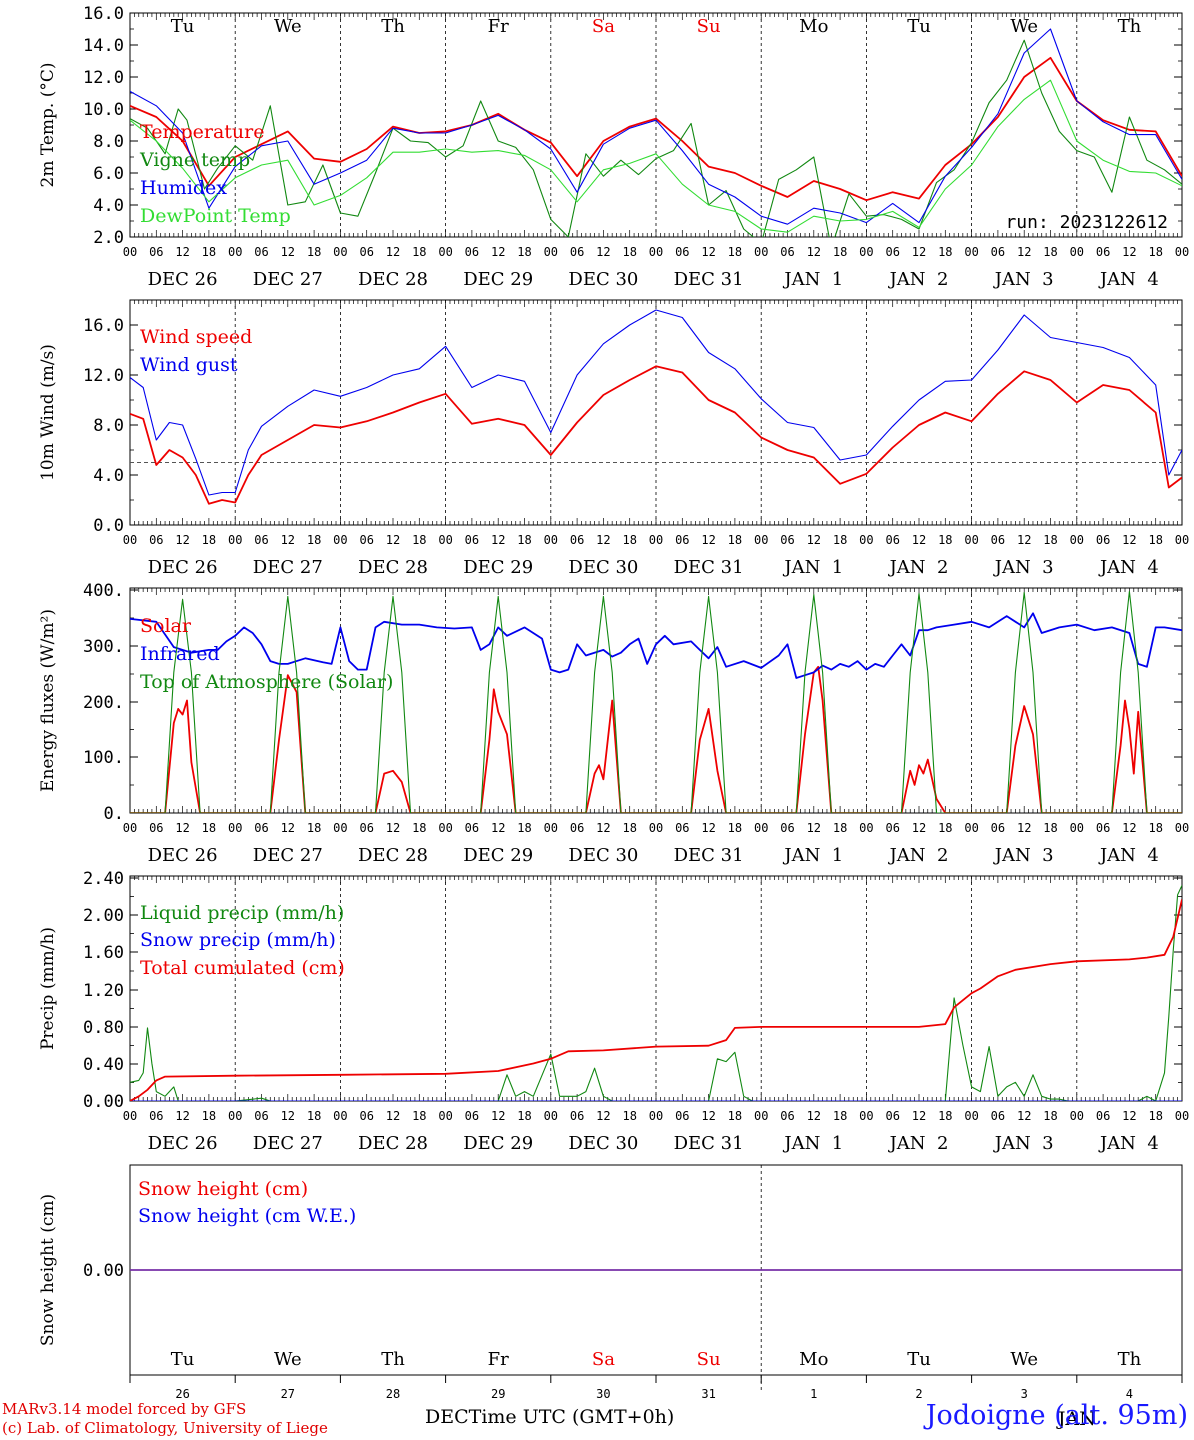 The width and height of the screenshot is (1194, 1440). Describe the element at coordinates (1128, 279) in the screenshot. I see `date-label: JAN 4` at that location.